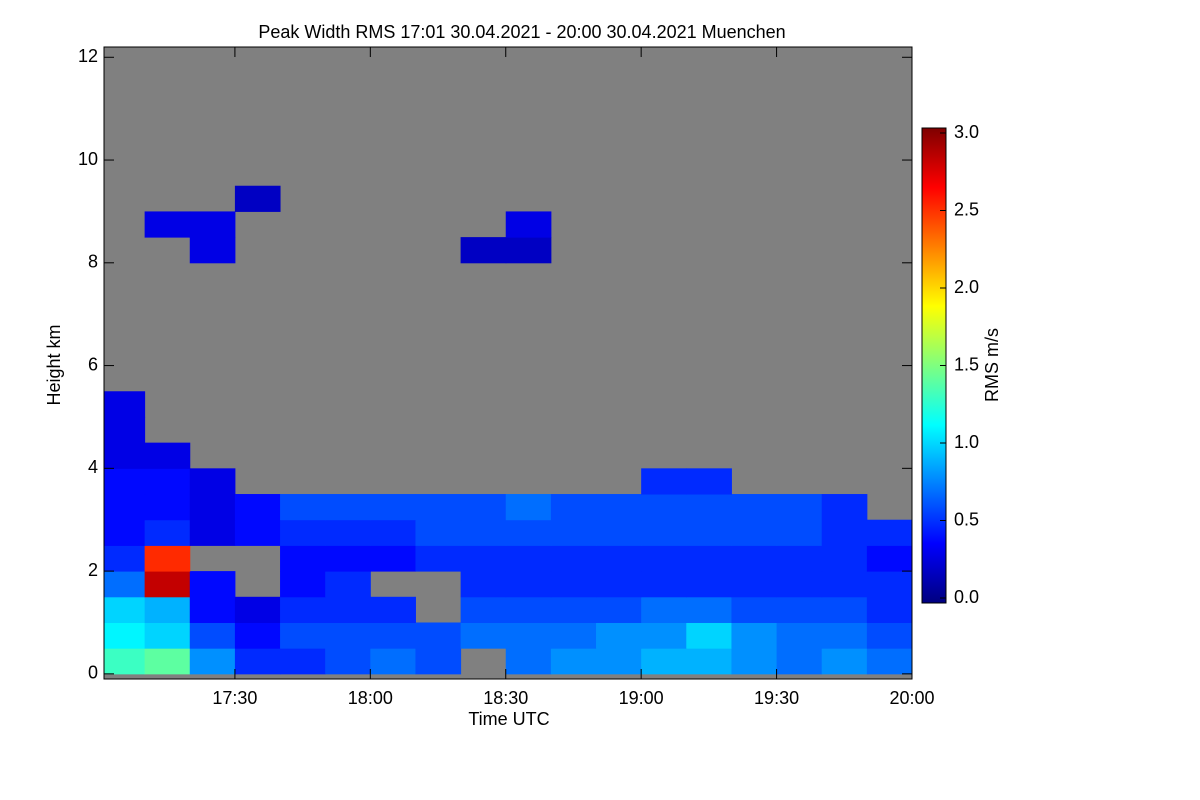 The width and height of the screenshot is (1200, 800). What do you see at coordinates (966, 209) in the screenshot?
I see `colorbar-tick-label: 2.5` at bounding box center [966, 209].